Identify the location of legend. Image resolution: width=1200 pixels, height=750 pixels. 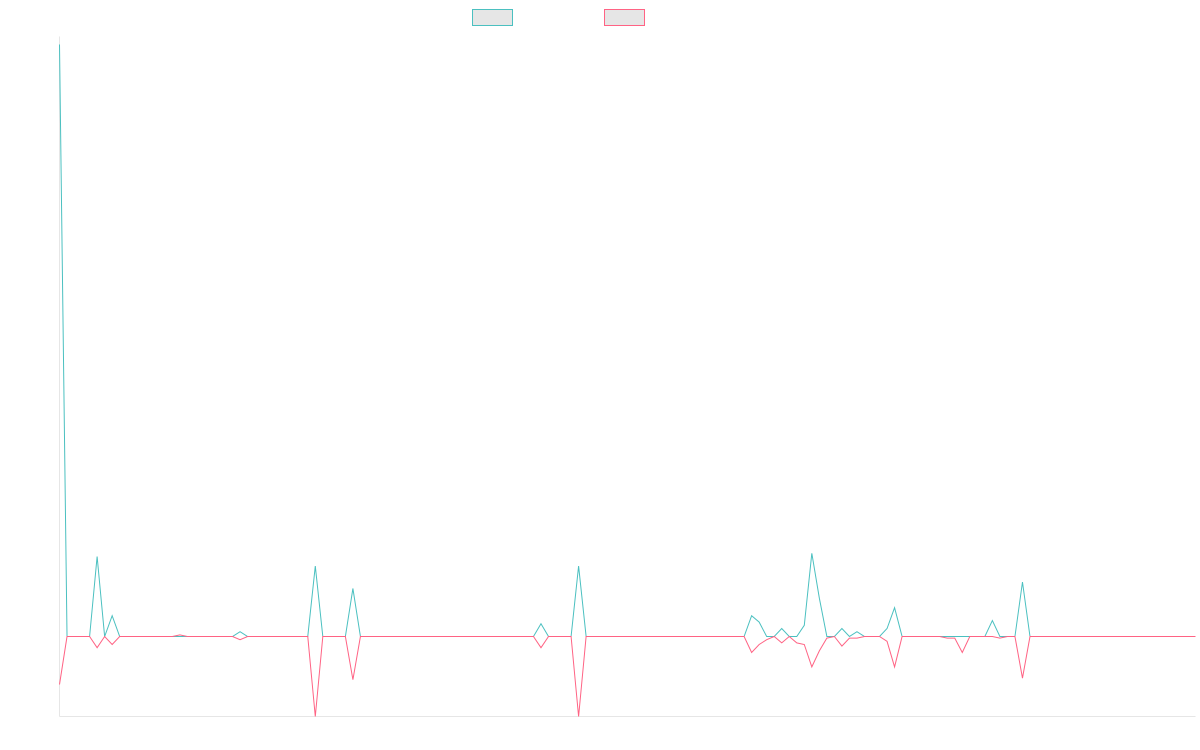
(558, 17).